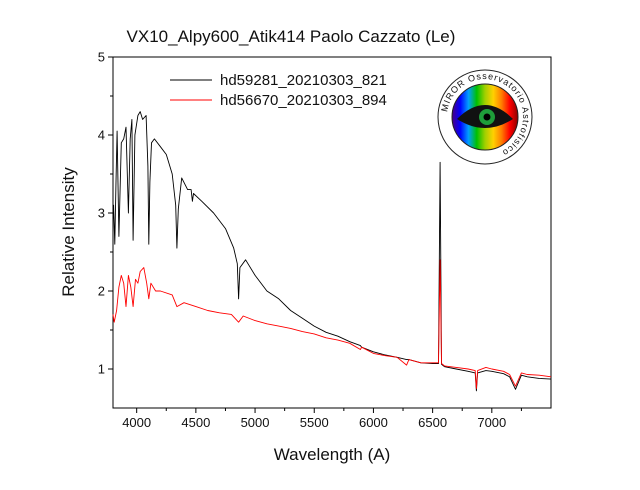 Image resolution: width=640 pixels, height=490 pixels. I want to click on x-tick-label: 6000, so click(373, 422).